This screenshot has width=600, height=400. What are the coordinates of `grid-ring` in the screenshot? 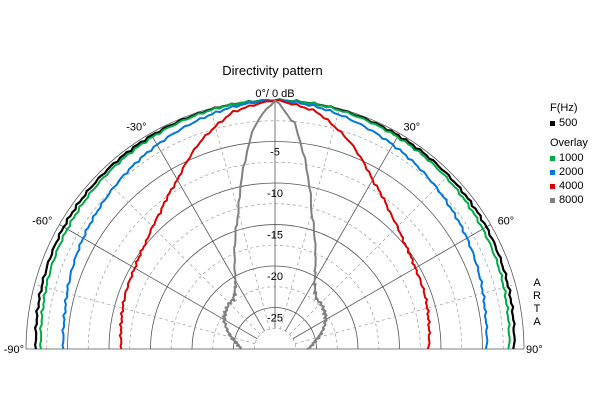 It's located at (275, 338).